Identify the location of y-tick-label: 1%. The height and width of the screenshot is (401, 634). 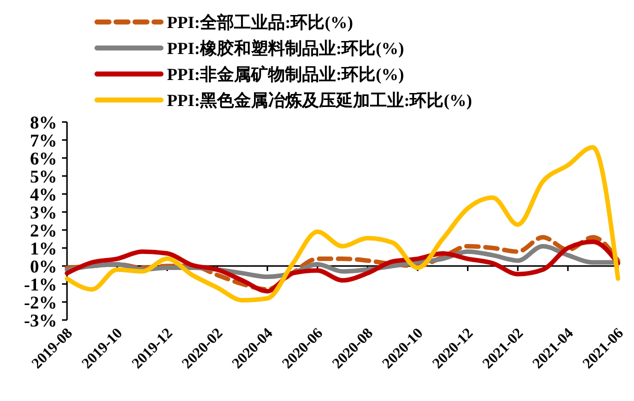
(43, 248).